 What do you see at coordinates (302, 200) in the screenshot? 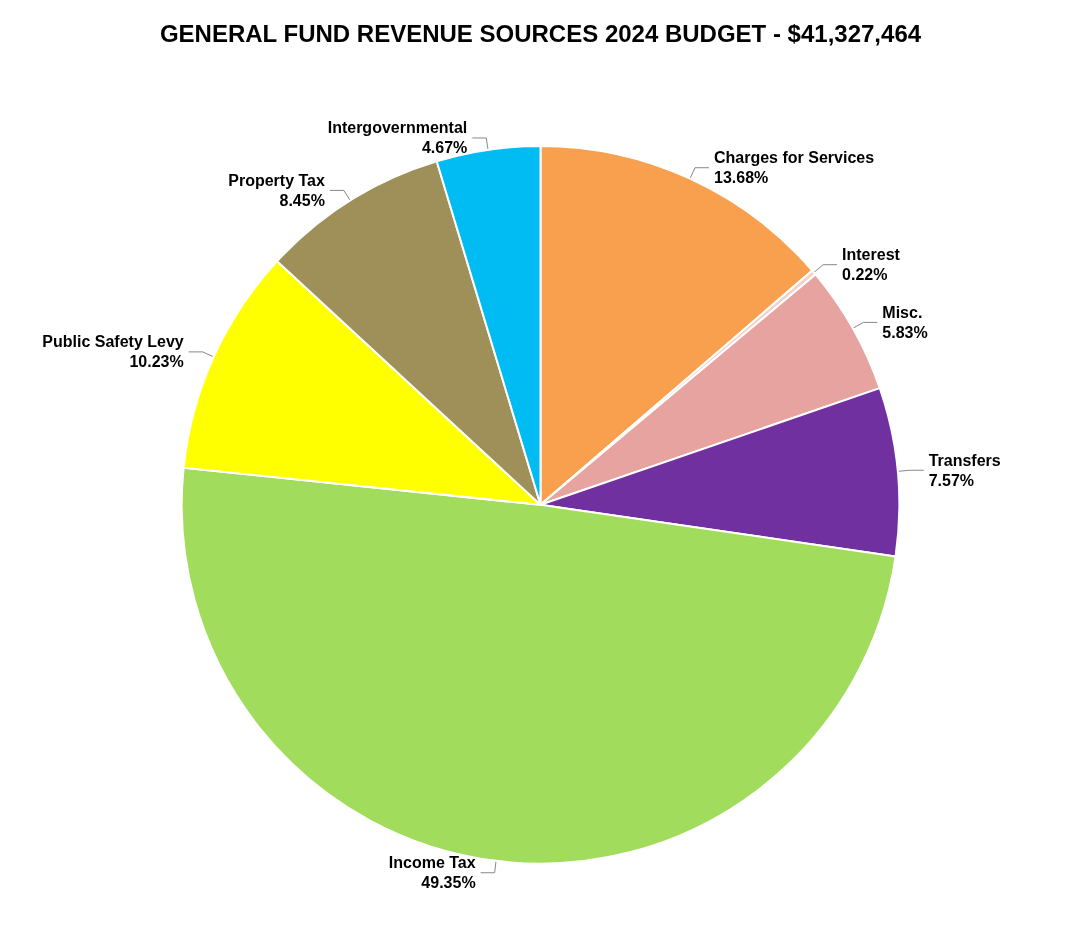
I see `data-label: 8.45%` at bounding box center [302, 200].